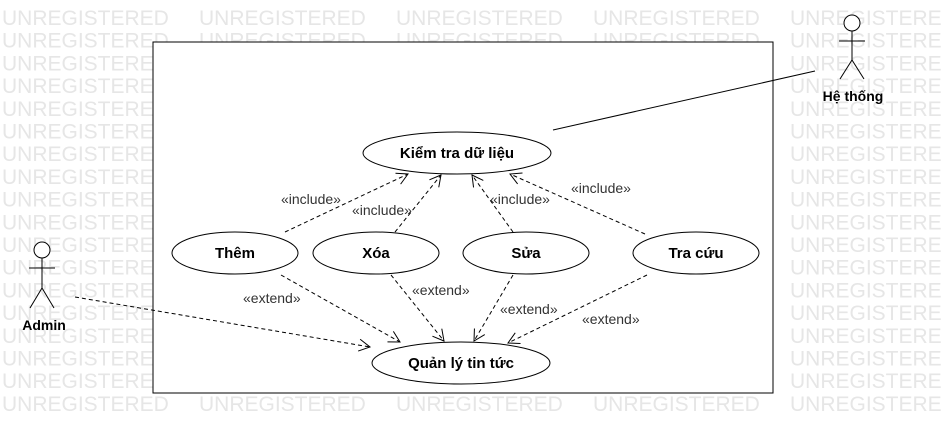  What do you see at coordinates (520, 199) in the screenshot?
I see `include-label-edit: «include»` at bounding box center [520, 199].